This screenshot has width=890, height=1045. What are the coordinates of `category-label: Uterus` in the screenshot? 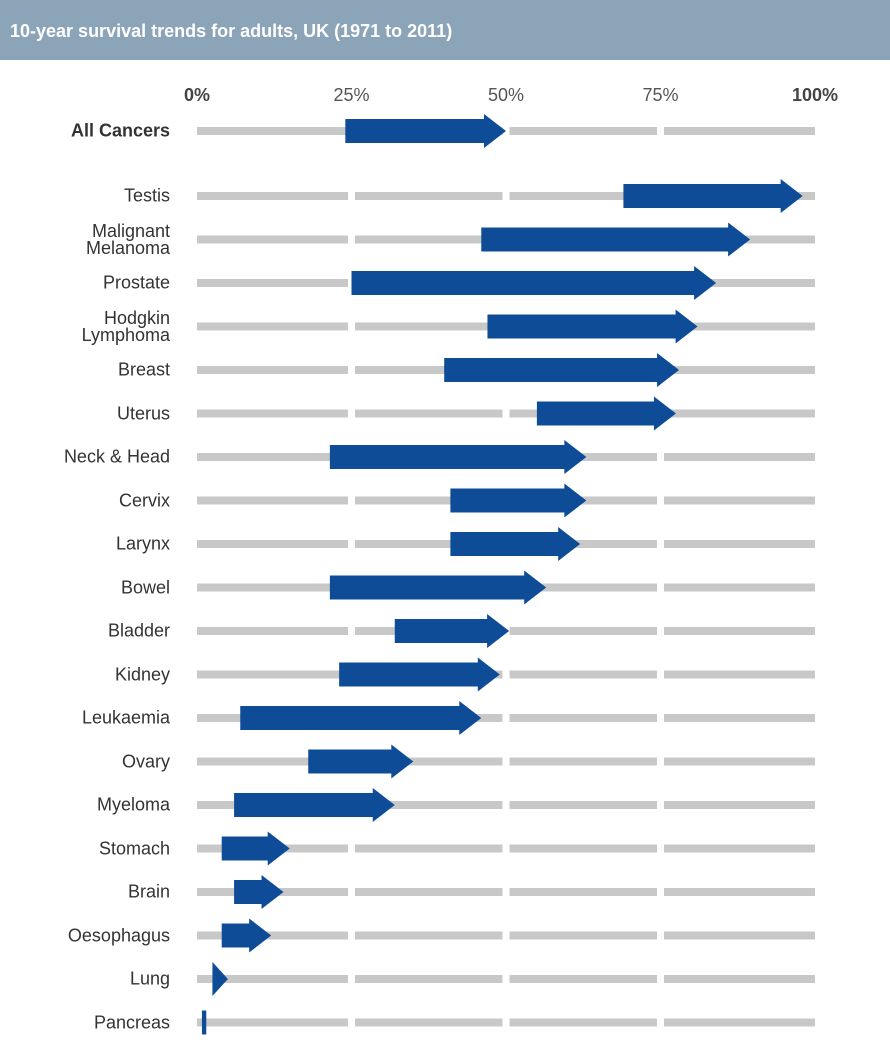 It's located at (143, 413).